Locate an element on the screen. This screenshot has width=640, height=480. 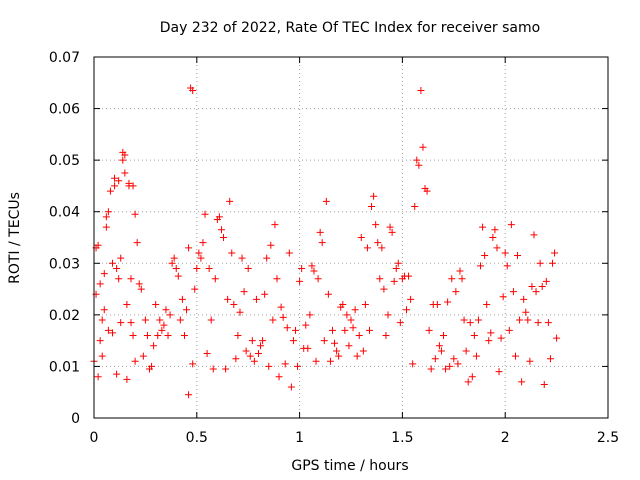
x-axis-label: GPS time / hours is located at coordinates (349, 466).